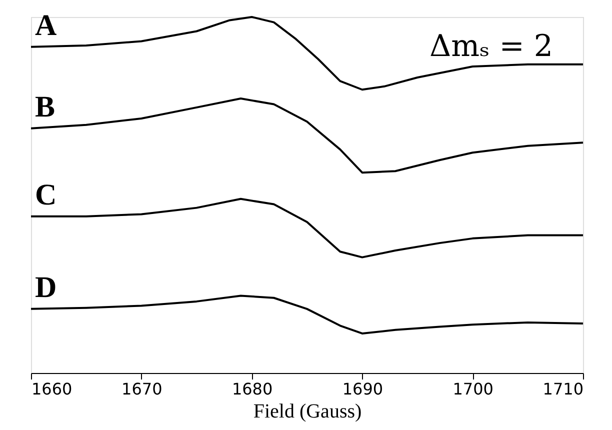  I want to click on x-tick-label: 1700, so click(473, 389).